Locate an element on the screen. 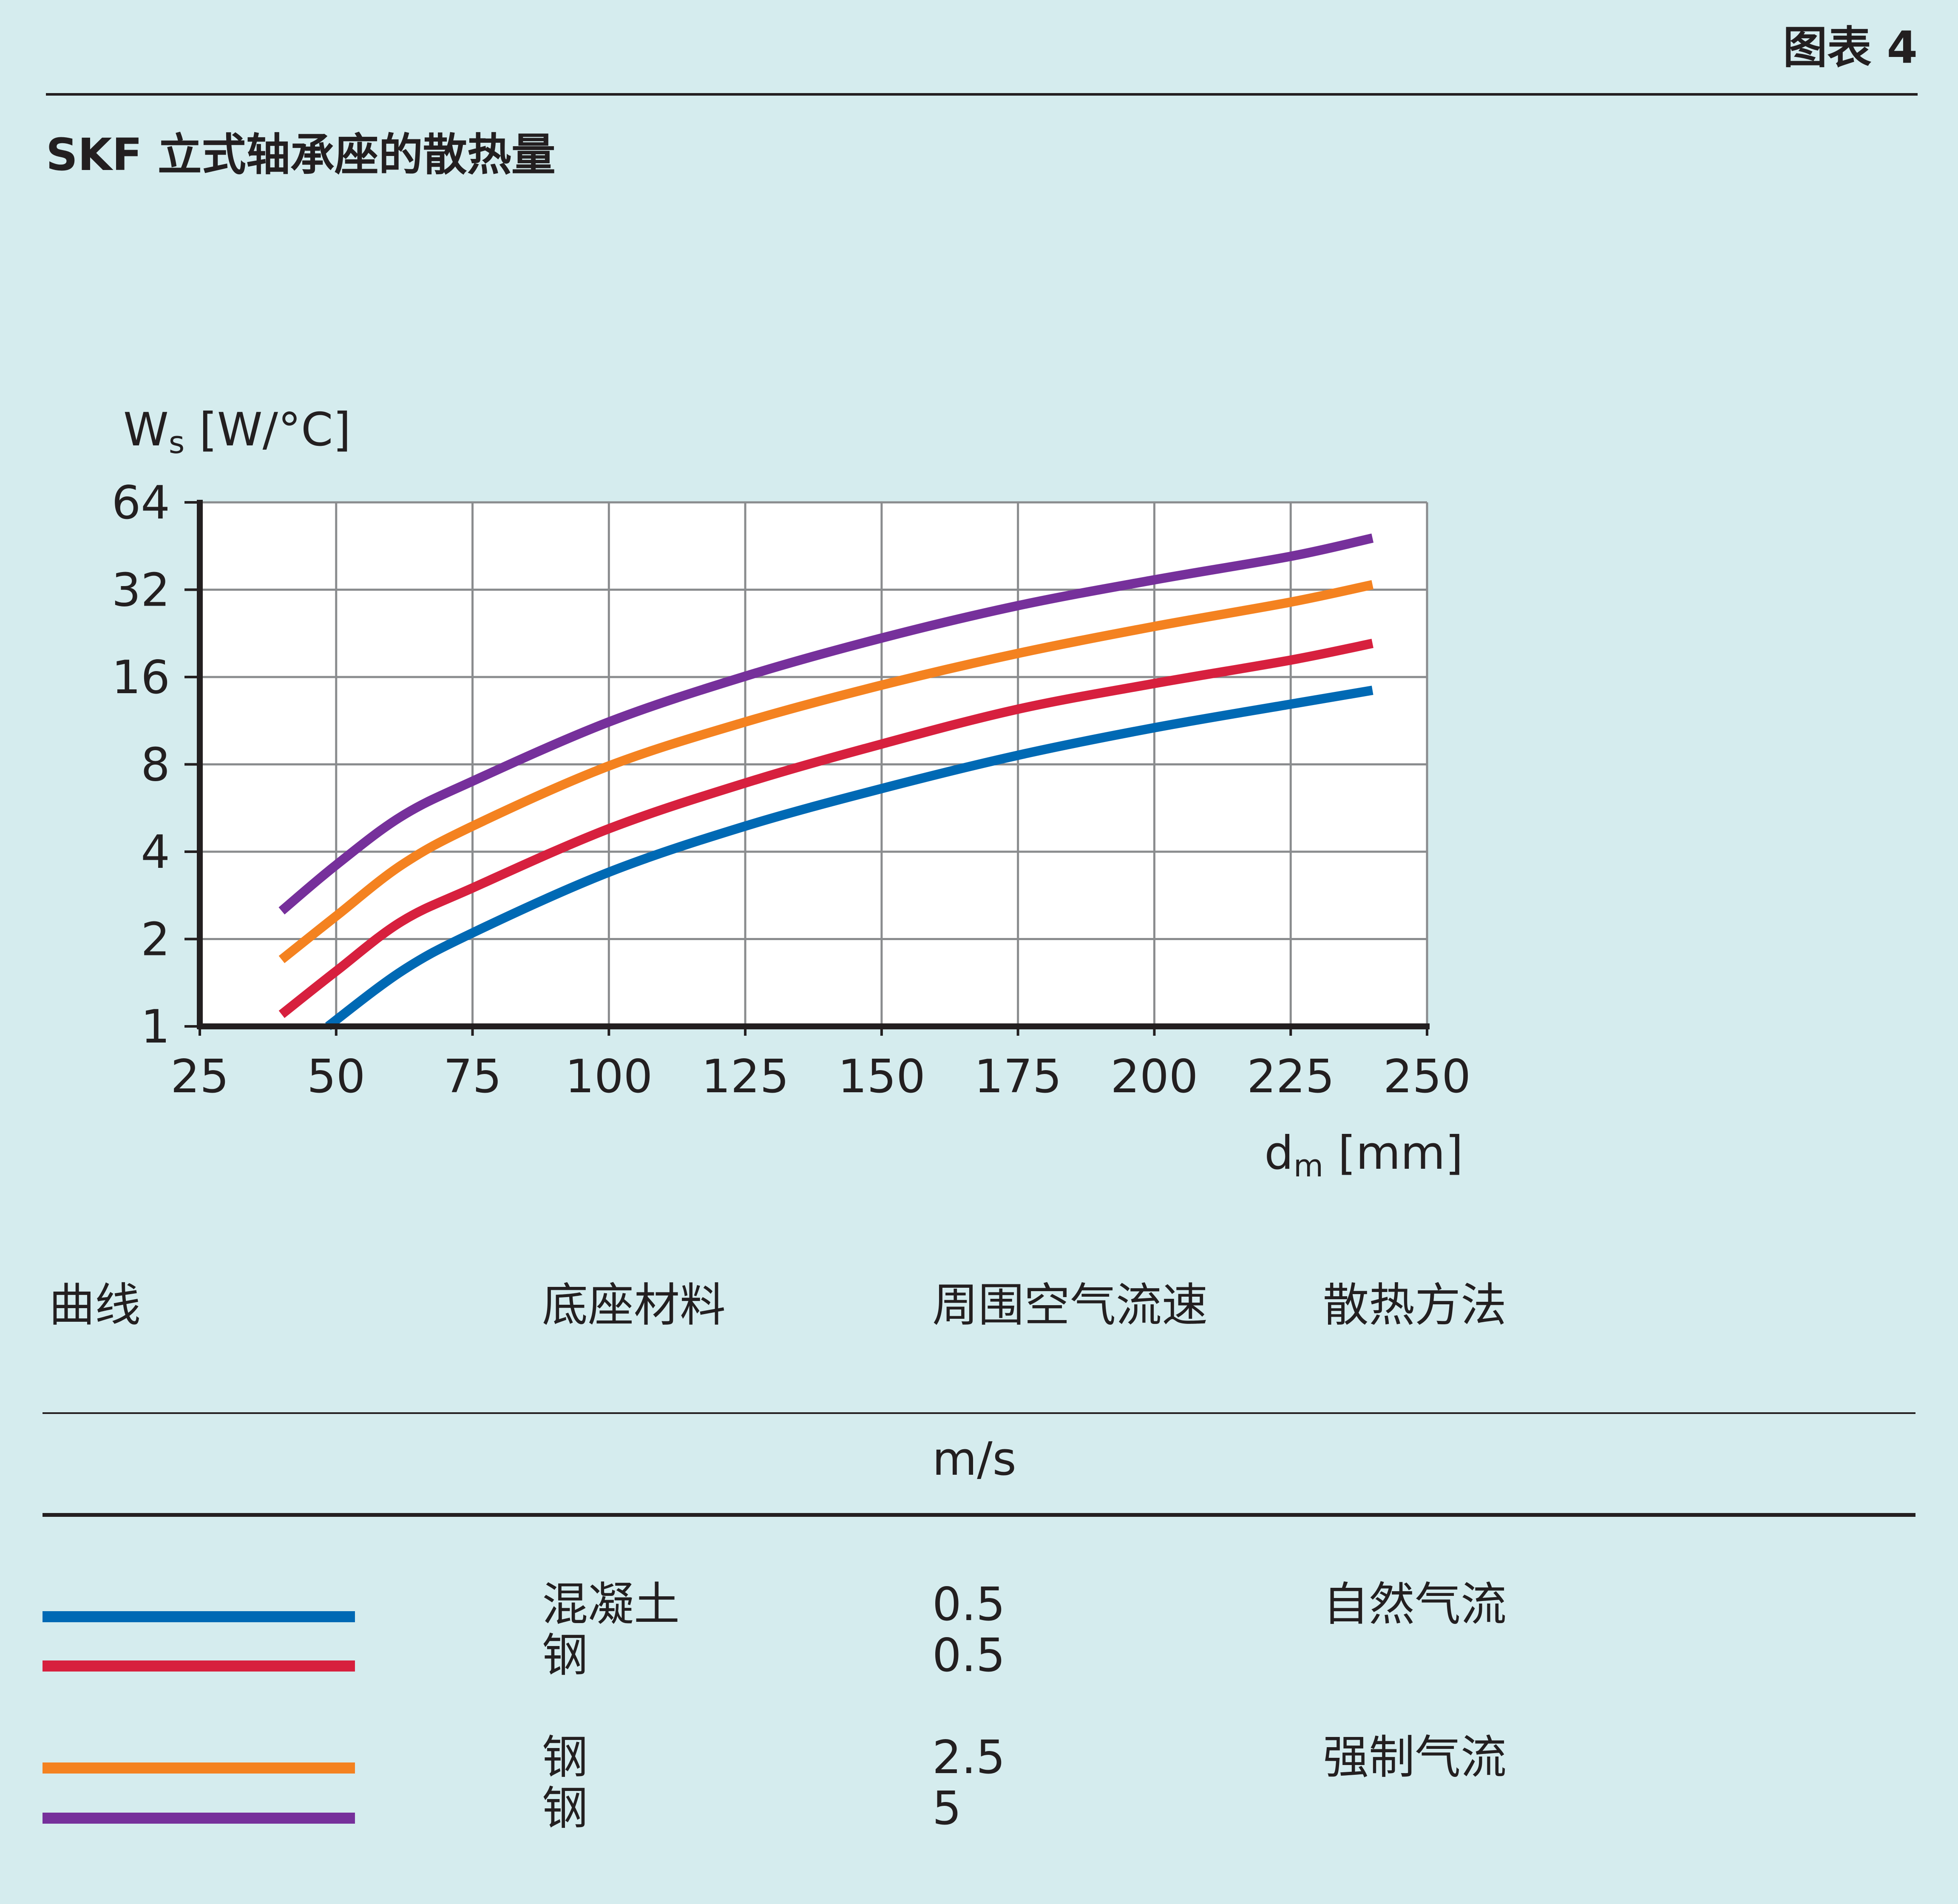 The width and height of the screenshot is (1958, 1904). legend-swatch-orange is located at coordinates (199, 1768).